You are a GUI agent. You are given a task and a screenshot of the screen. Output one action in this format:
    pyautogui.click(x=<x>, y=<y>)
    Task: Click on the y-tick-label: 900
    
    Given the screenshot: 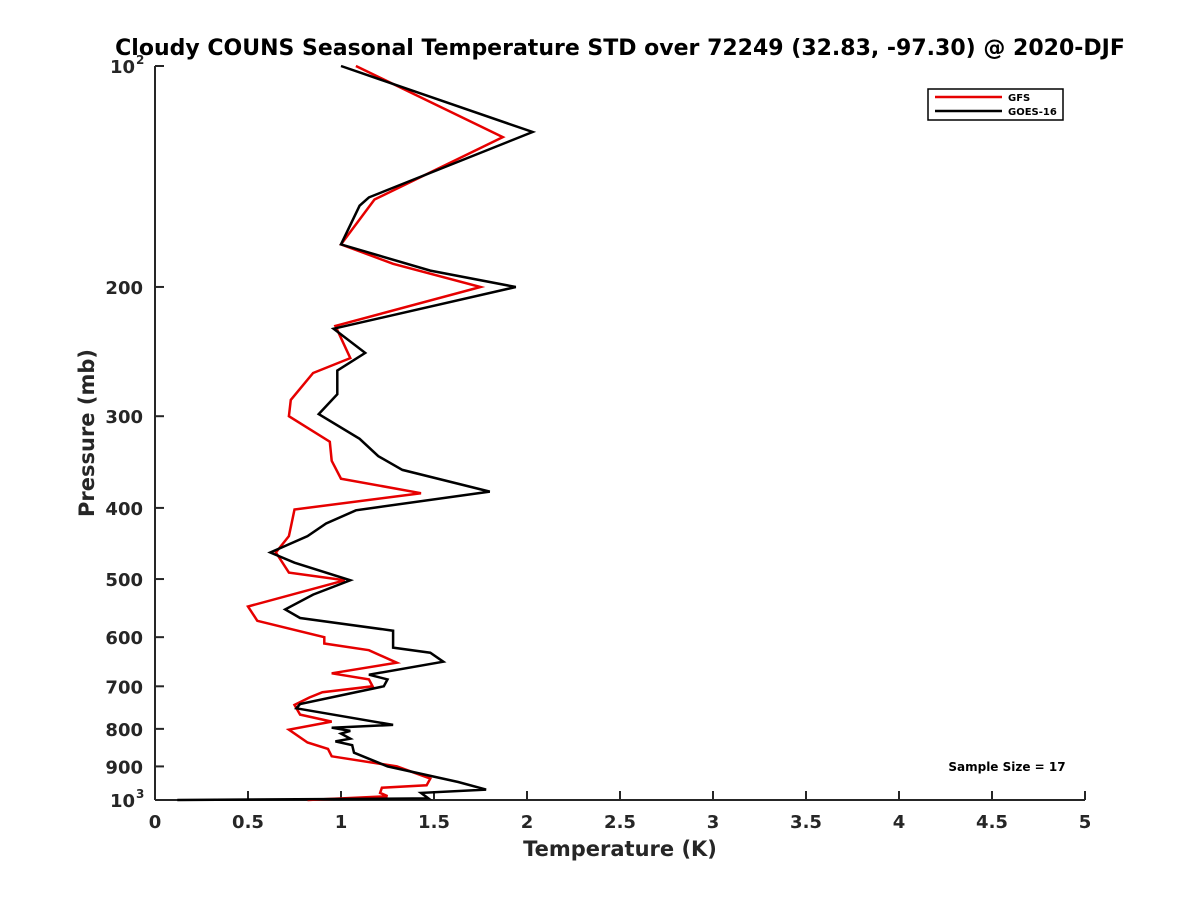 What is the action you would take?
    pyautogui.click(x=124, y=767)
    